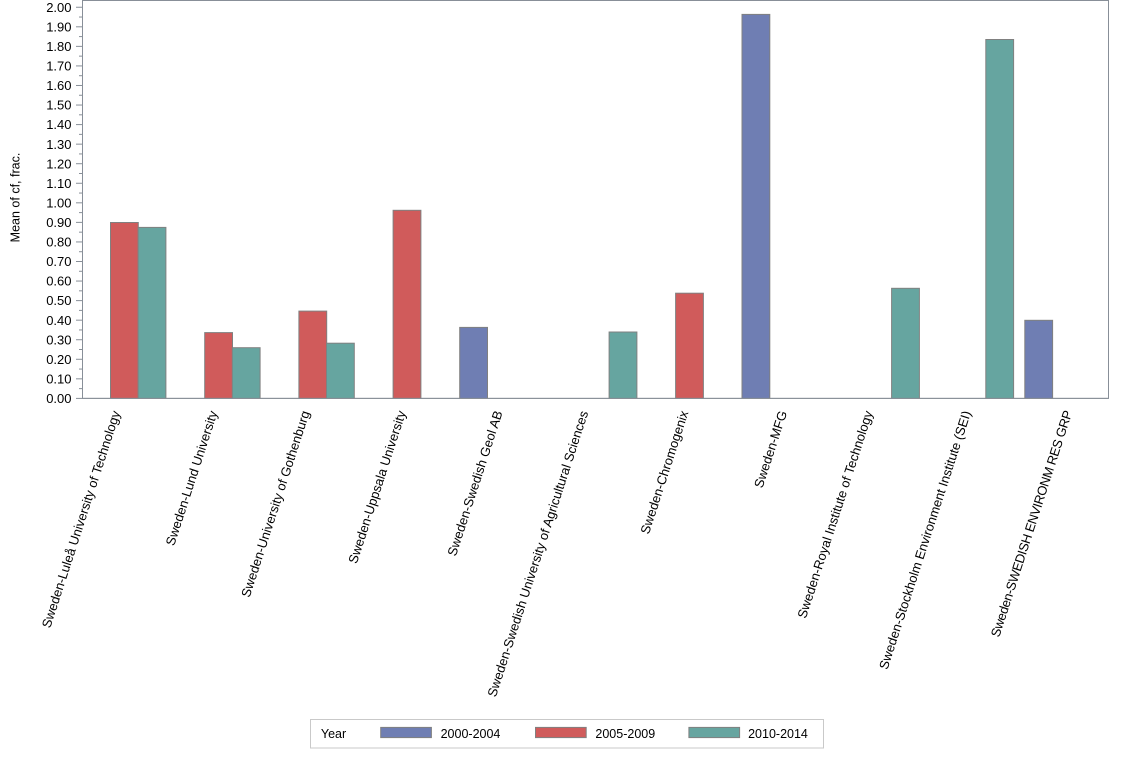 The width and height of the screenshot is (1134, 761). Describe the element at coordinates (625, 734) in the screenshot. I see `svg-text: 2005-2009` at that location.